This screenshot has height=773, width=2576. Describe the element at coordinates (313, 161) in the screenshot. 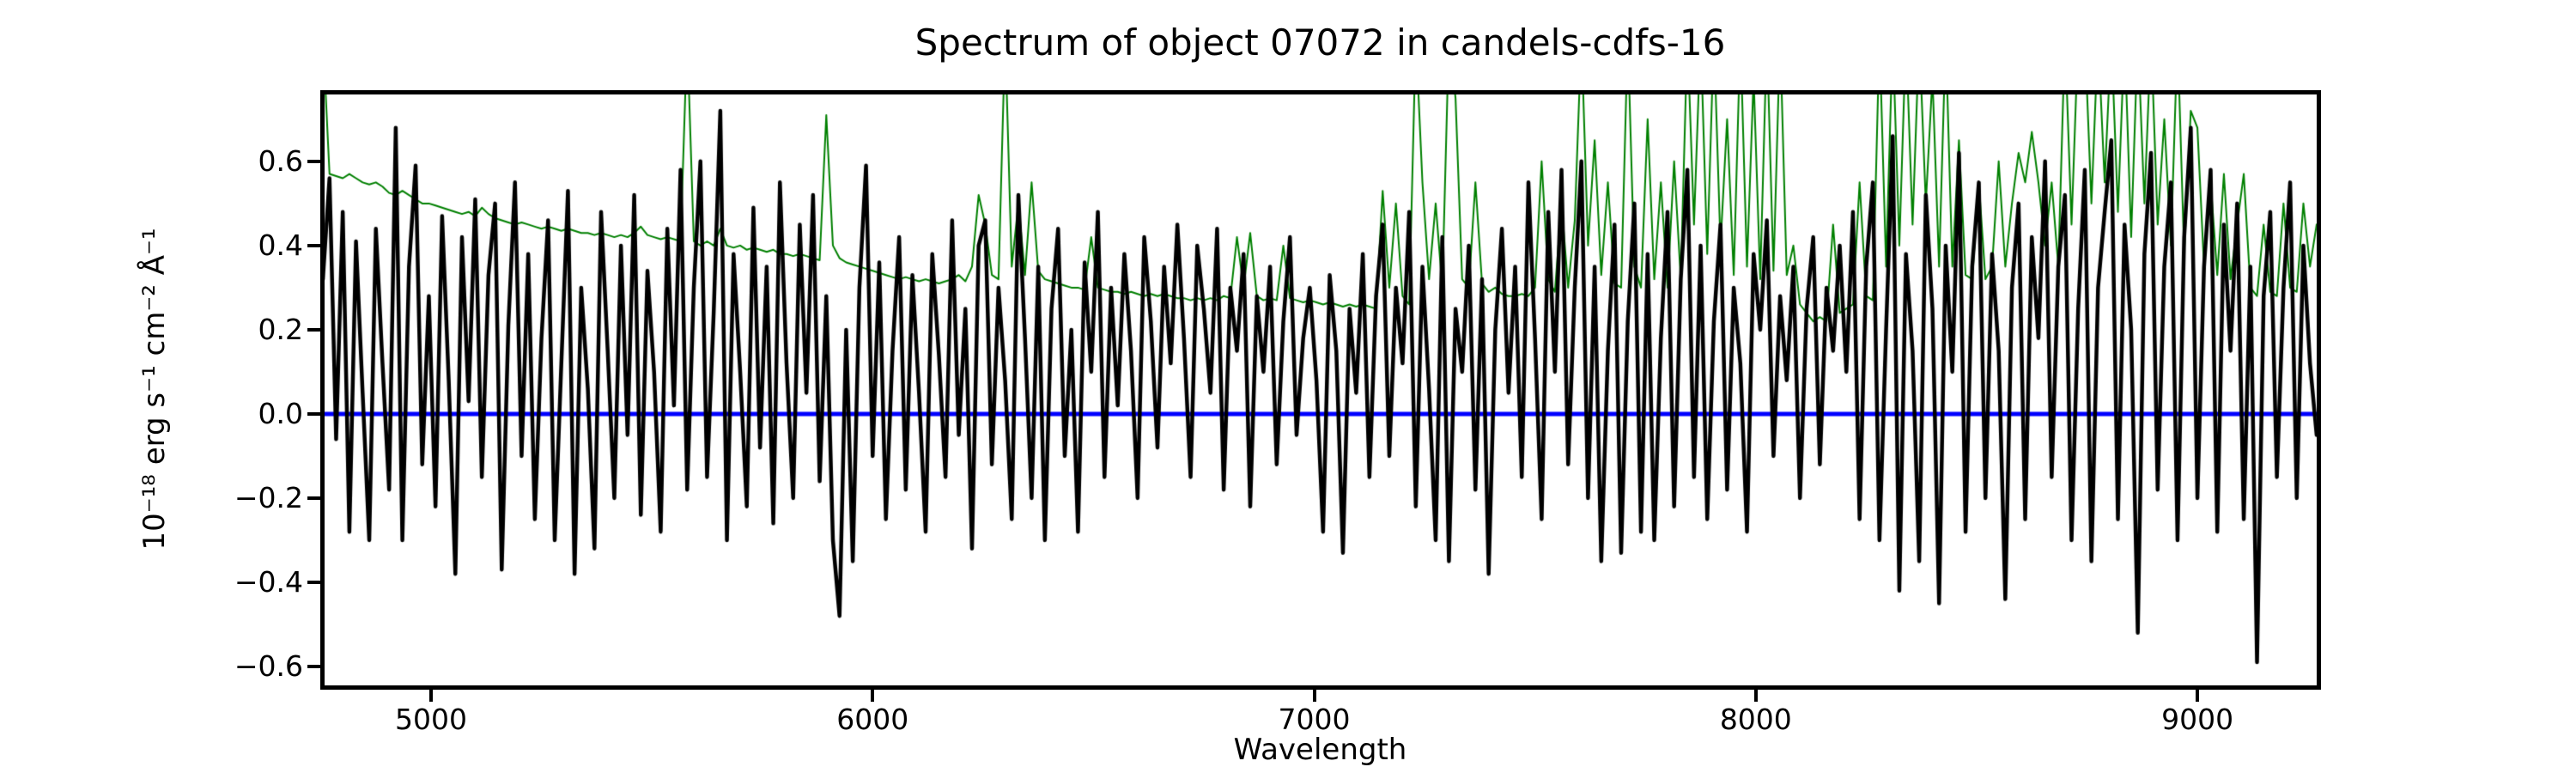

I see `y-tick-0.6` at that location.